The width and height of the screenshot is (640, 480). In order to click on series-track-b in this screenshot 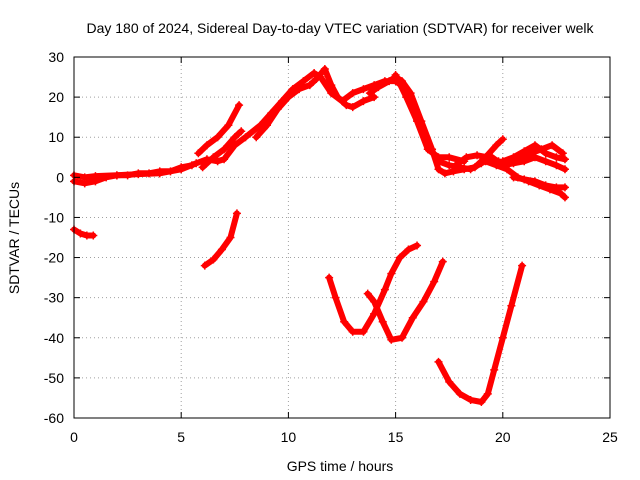, I will do `click(133, 174)`.